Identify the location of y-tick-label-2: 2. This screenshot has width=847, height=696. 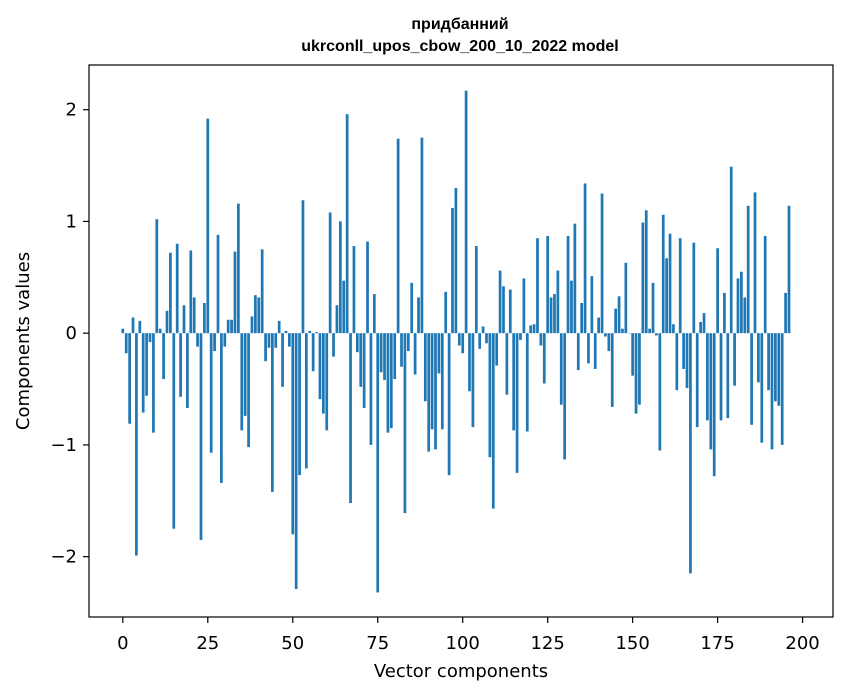
(71, 110).